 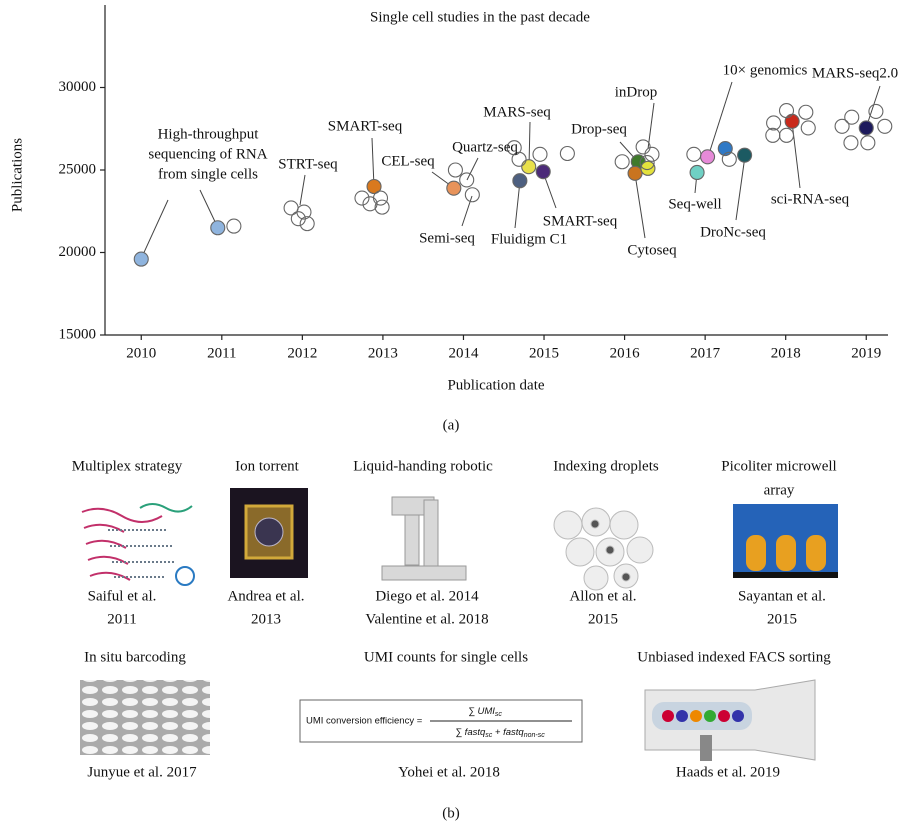 I want to click on item-caption: Valentine et al. 2018, so click(x=426, y=619).